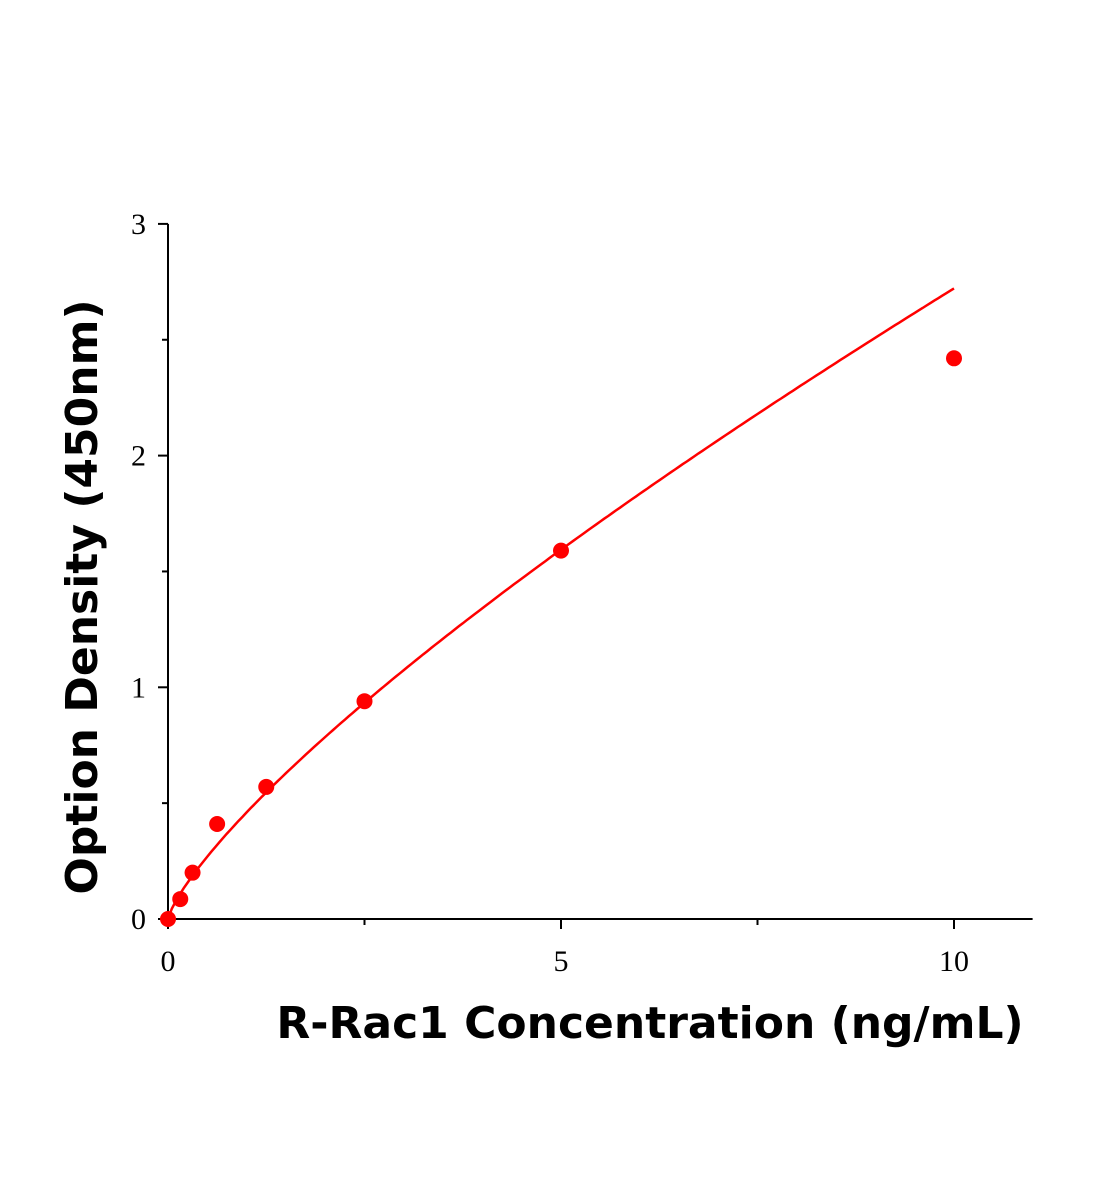  I want to click on x-tick-label: 0, so click(168, 961).